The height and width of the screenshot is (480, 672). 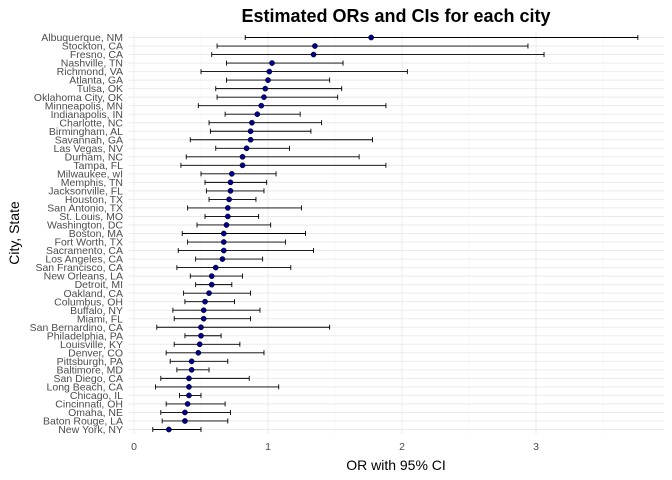 I want to click on chart-title: Estimated ORs and CIs for each city, so click(x=395, y=16).